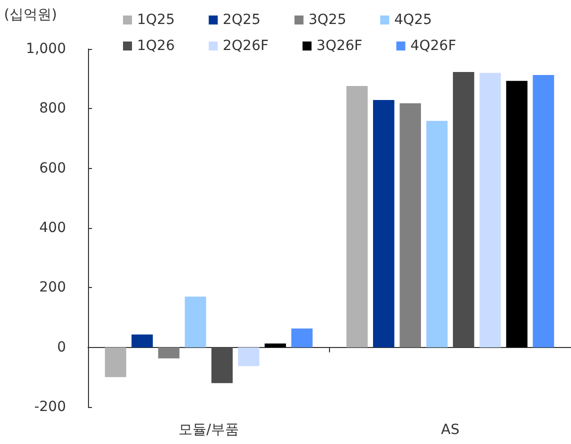  What do you see at coordinates (339, 46) in the screenshot?
I see `legend-label: 3Q26F` at bounding box center [339, 46].